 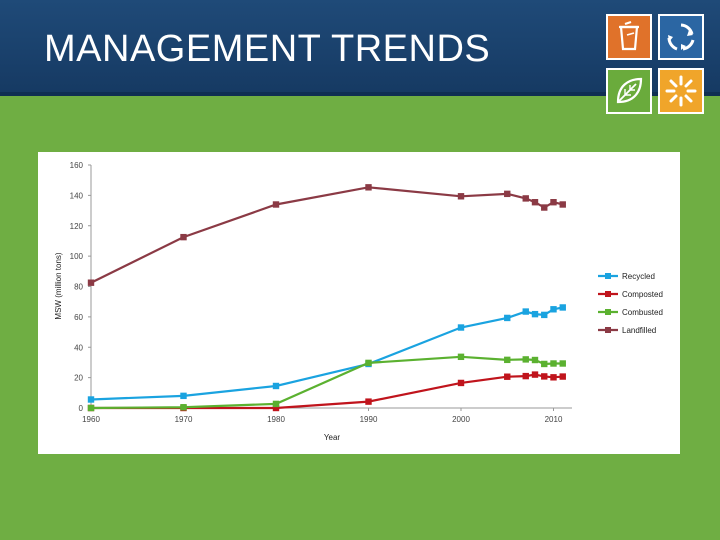 I want to click on x-tick-label: 1960, so click(x=91, y=419).